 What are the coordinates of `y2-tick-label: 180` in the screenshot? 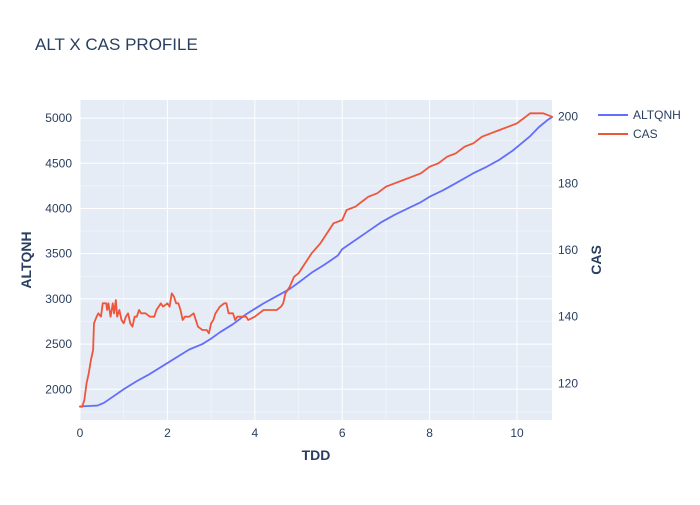 It's located at (568, 183).